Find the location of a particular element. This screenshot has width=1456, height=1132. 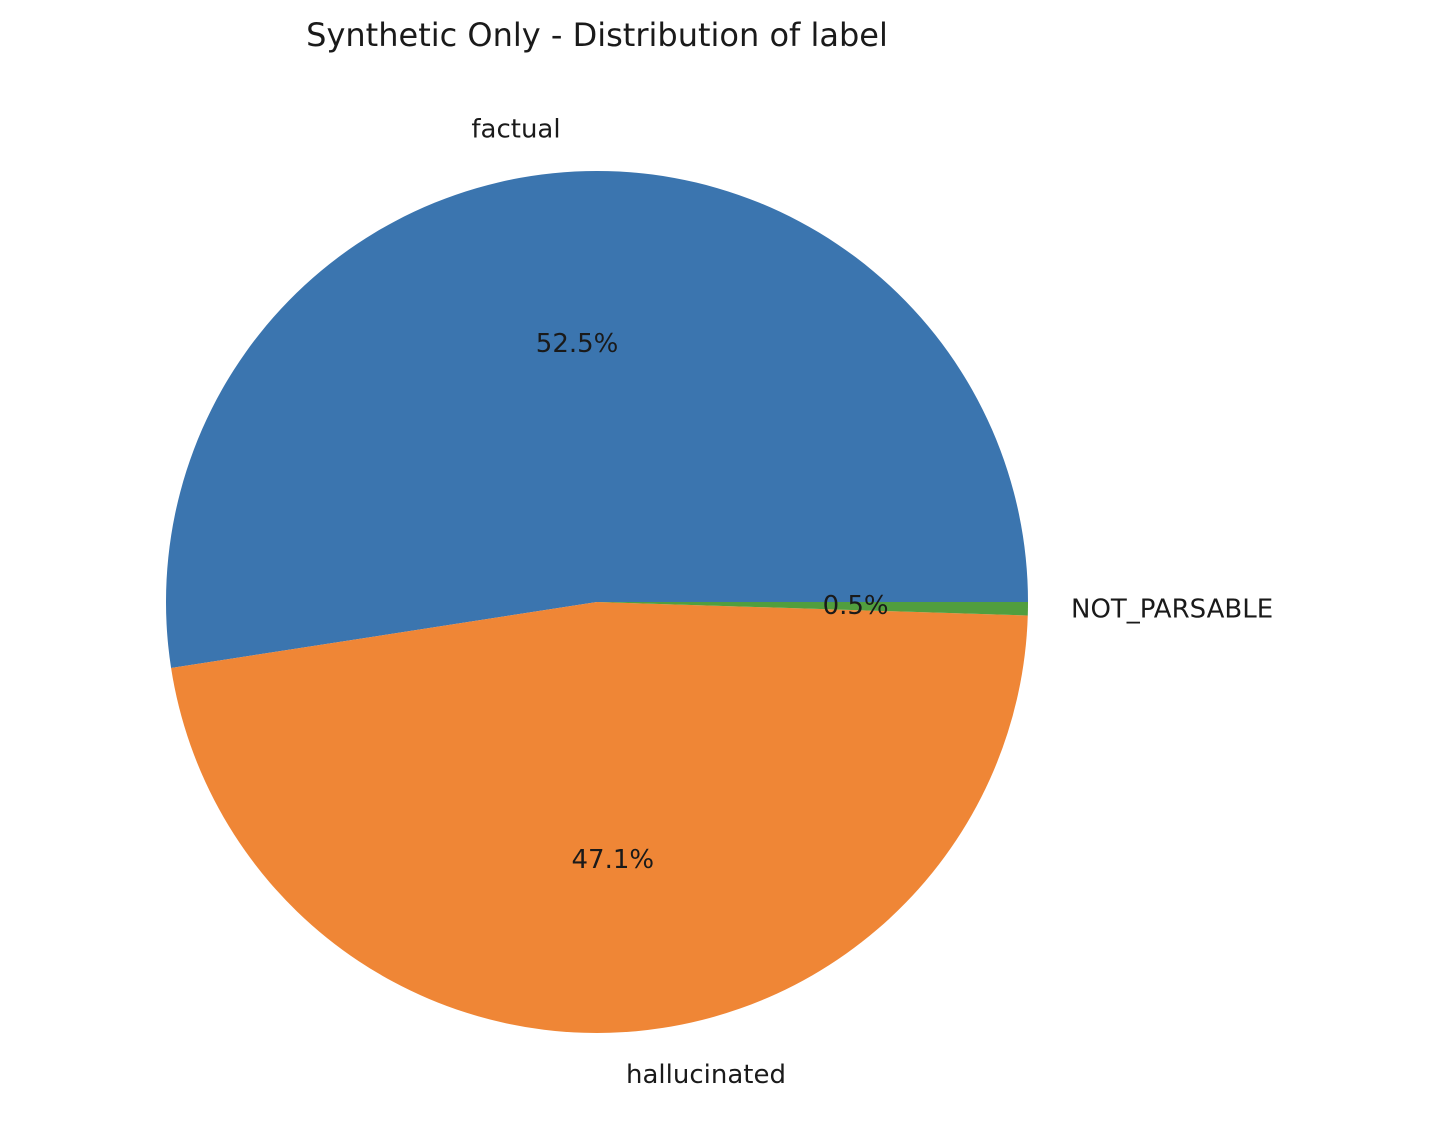

chart-title: Synthetic Only - Distribution of label is located at coordinates (597, 35).